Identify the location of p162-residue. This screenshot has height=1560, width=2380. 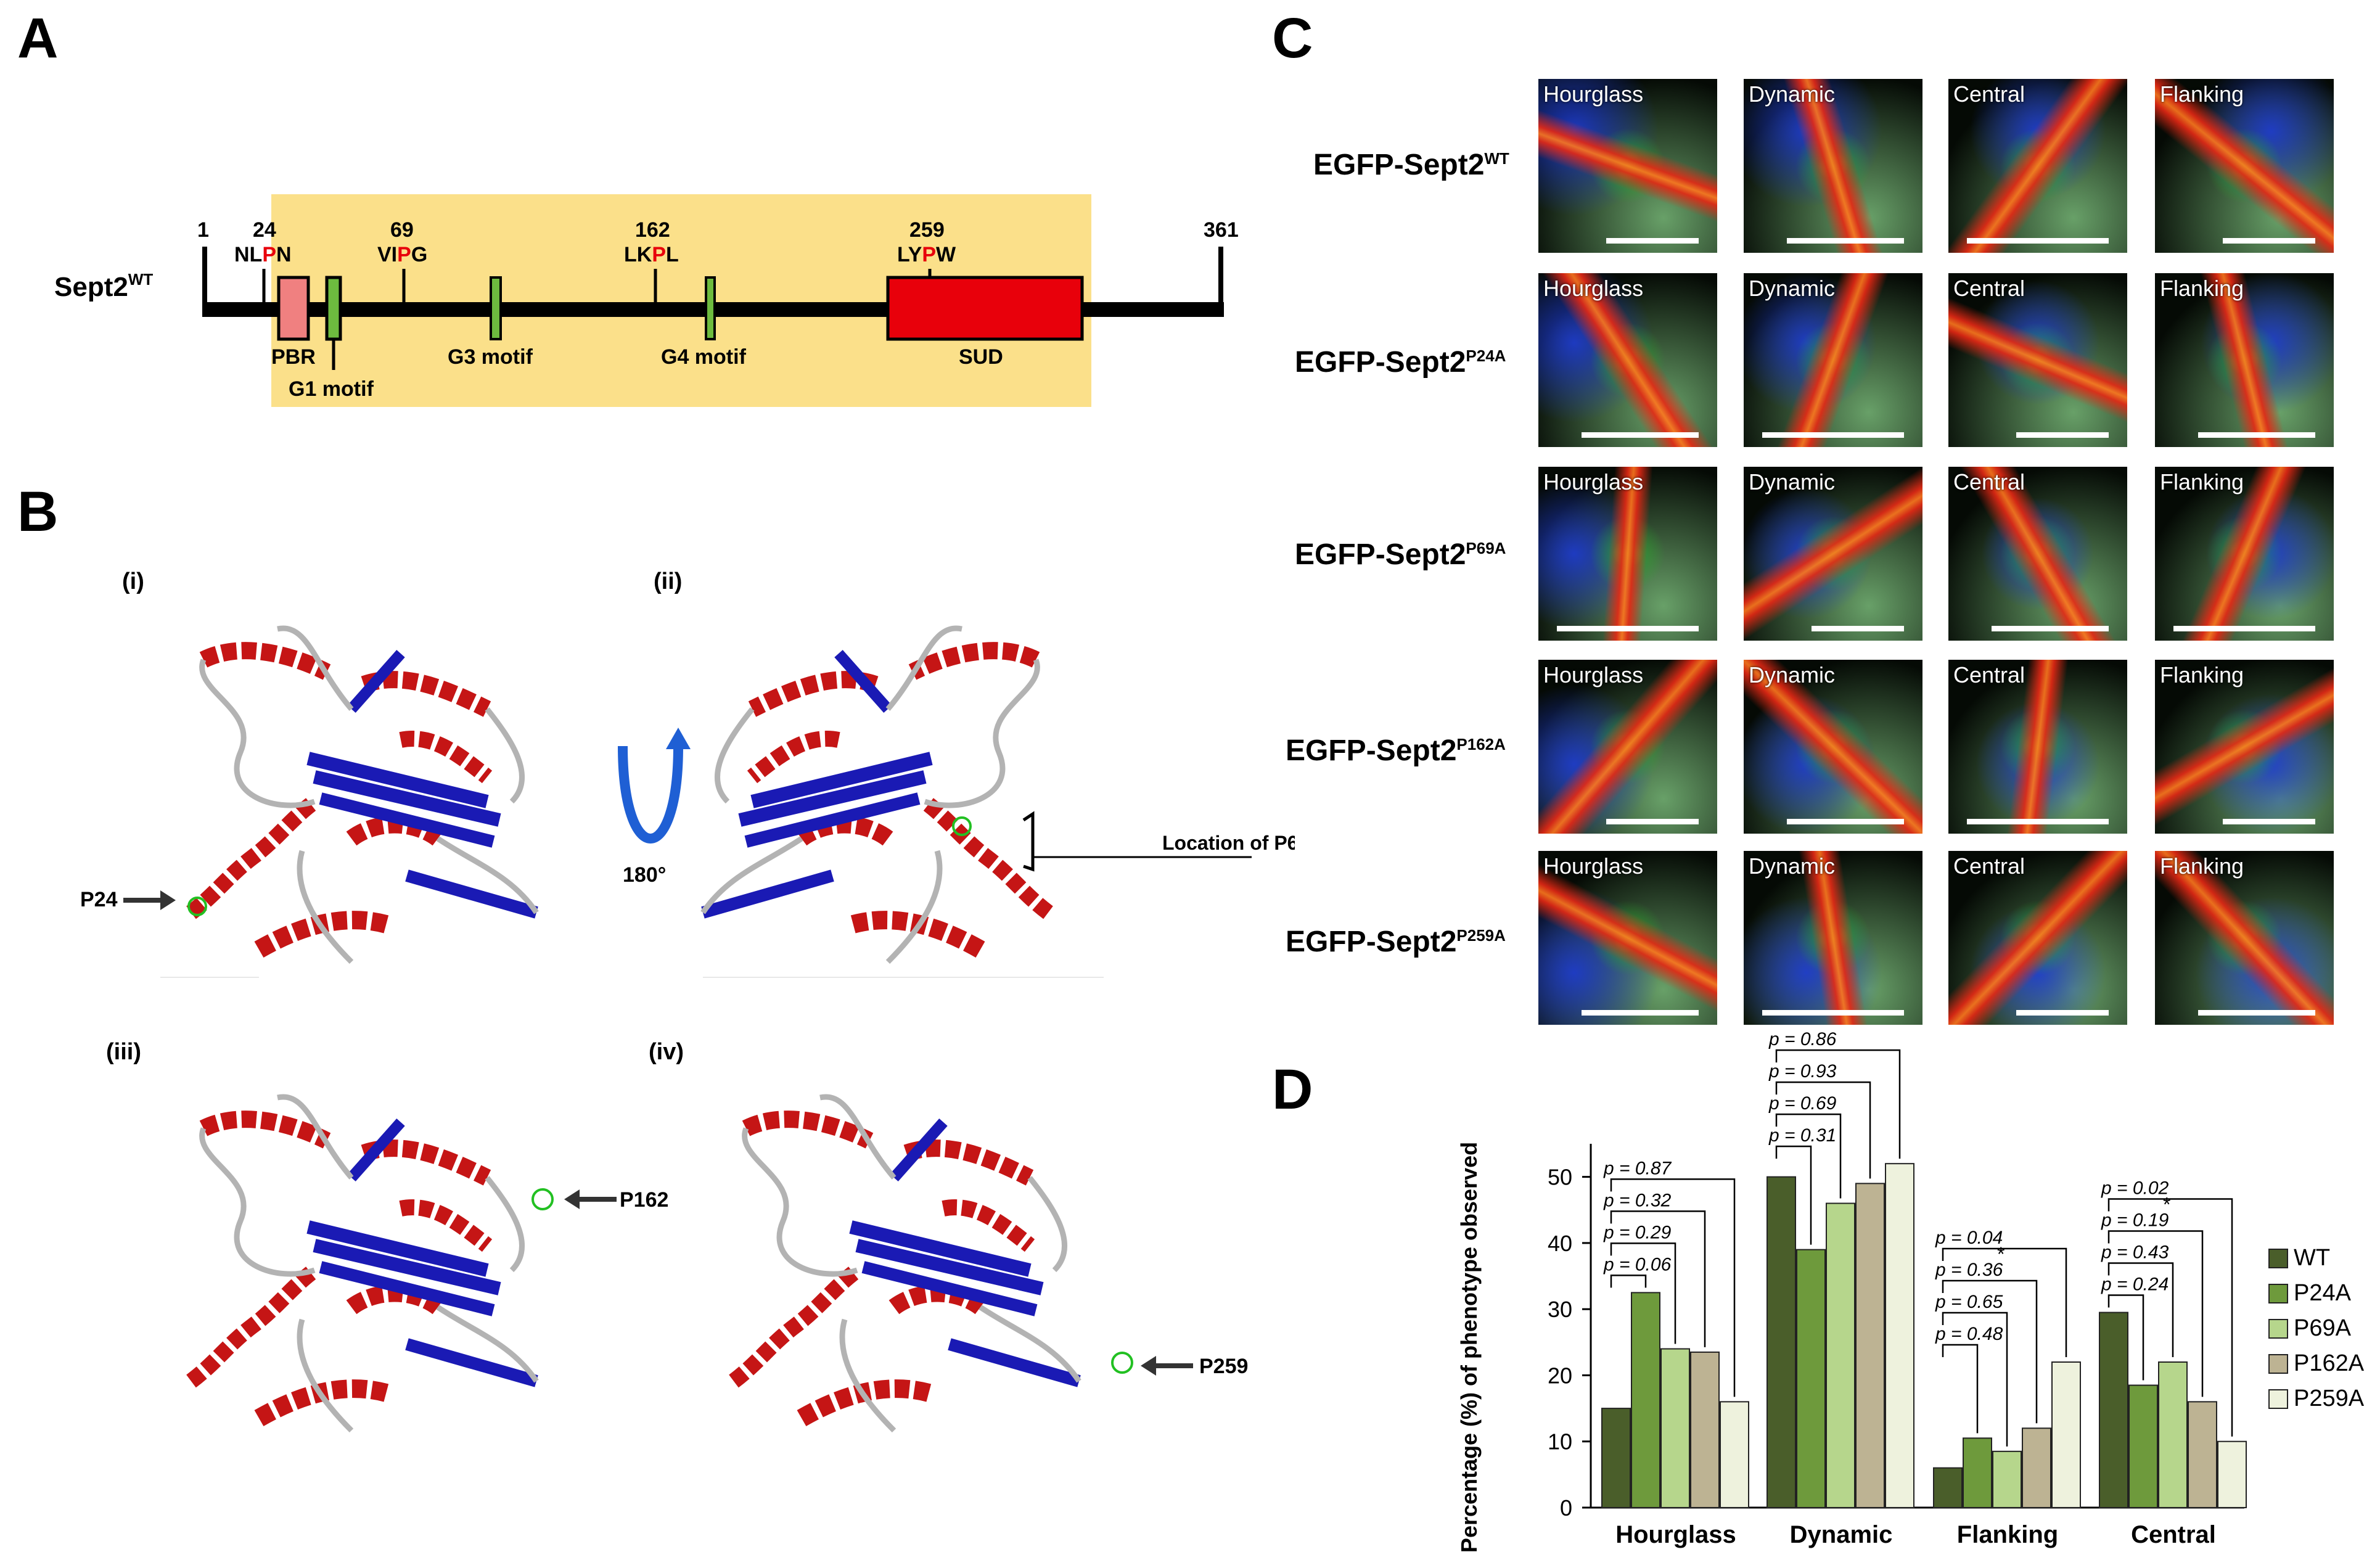
(542, 1199).